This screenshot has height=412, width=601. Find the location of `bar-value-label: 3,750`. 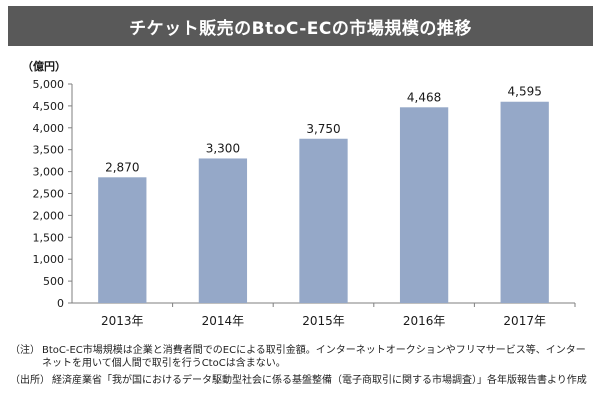

bar-value-label: 3,750 is located at coordinates (323, 129).